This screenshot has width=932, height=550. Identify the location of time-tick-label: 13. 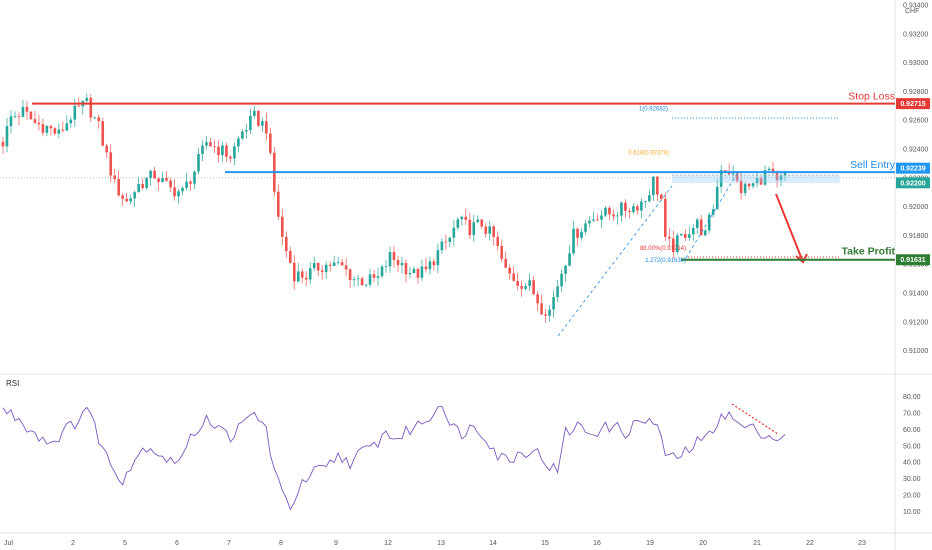
(441, 543).